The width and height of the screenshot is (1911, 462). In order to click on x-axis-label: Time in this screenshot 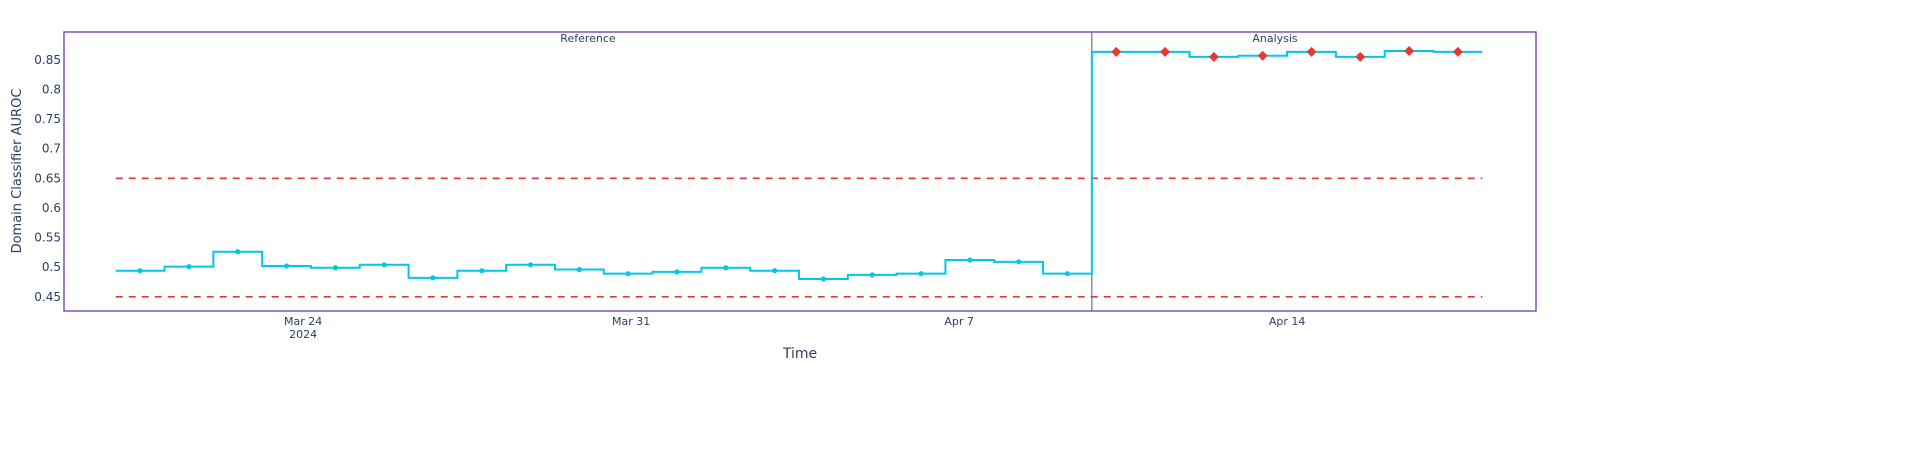, I will do `click(799, 354)`.